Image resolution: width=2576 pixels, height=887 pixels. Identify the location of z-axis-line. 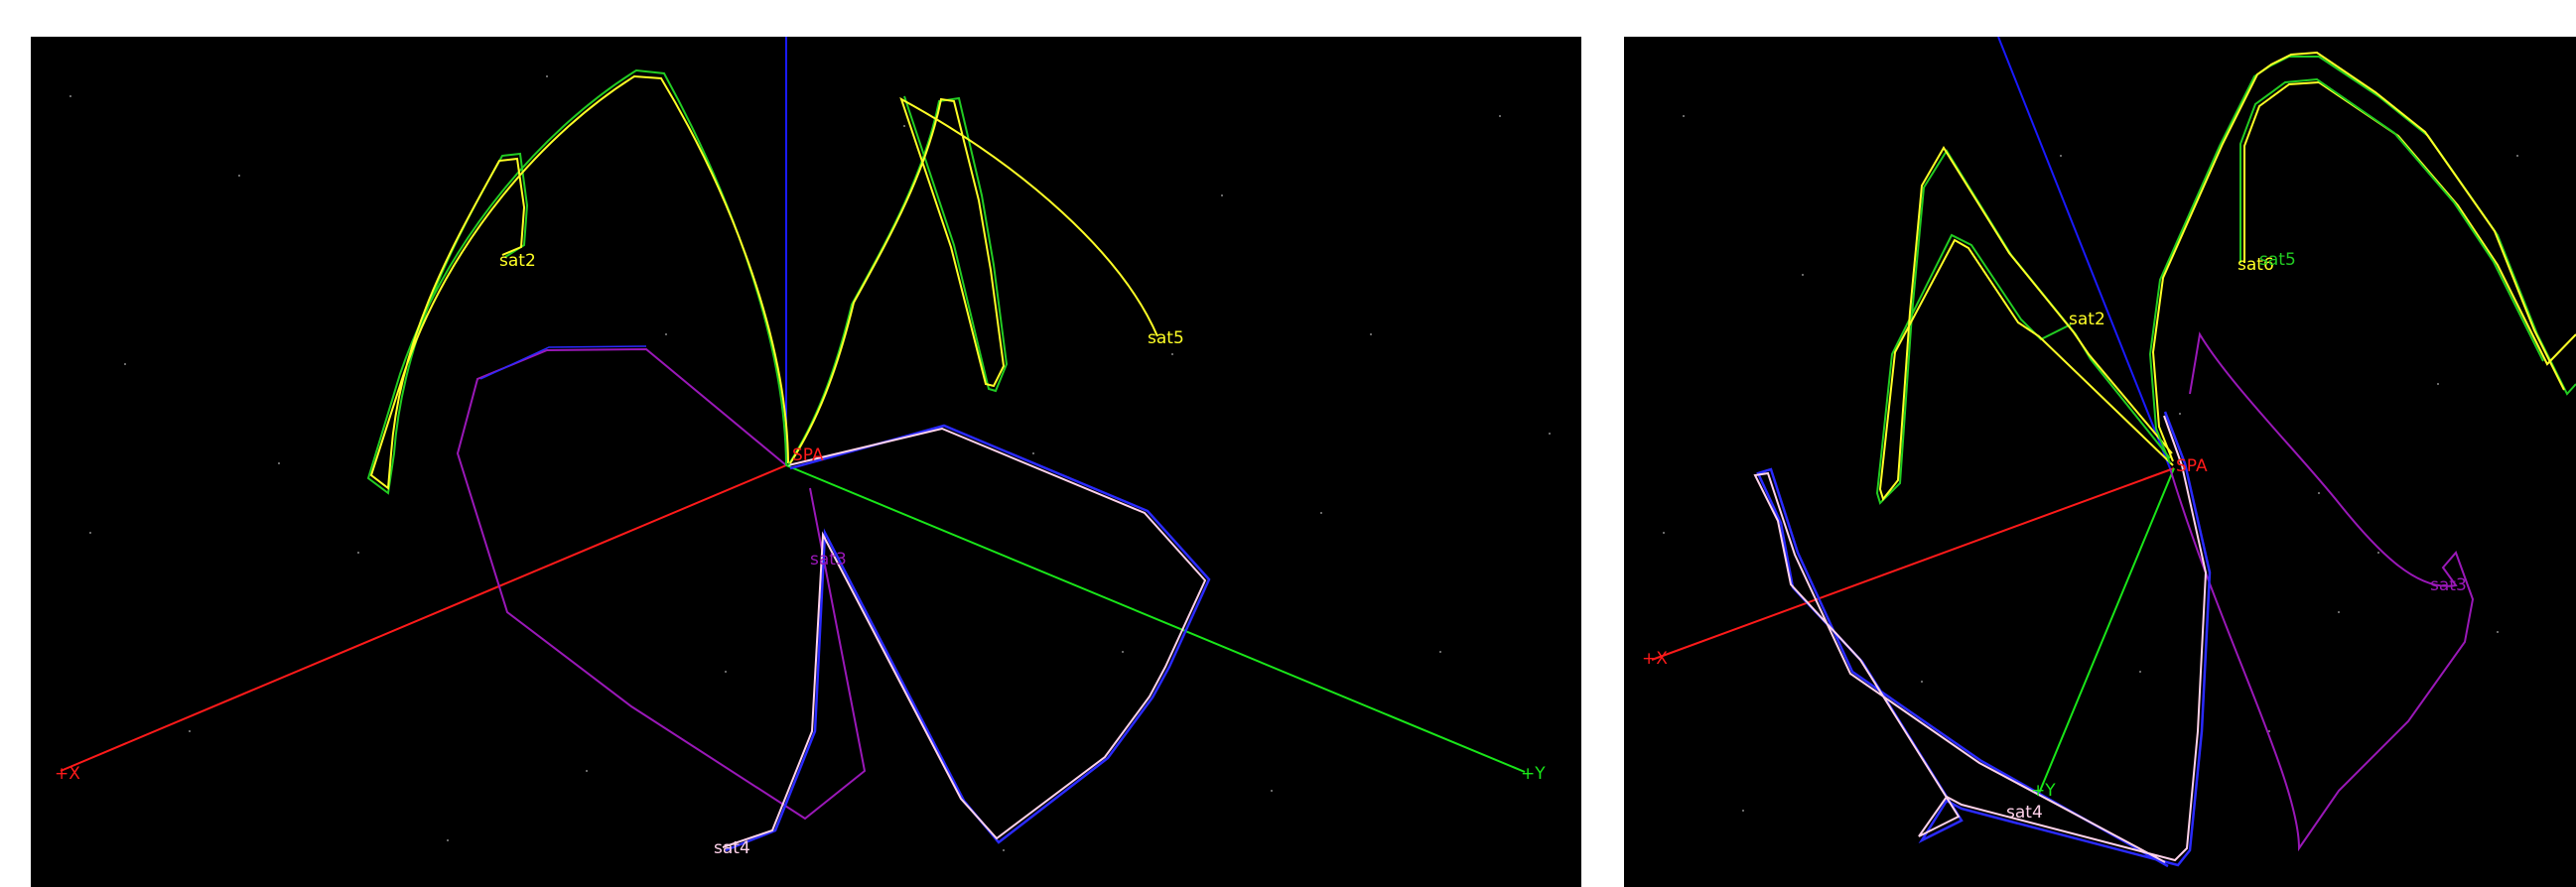
(2084, 253).